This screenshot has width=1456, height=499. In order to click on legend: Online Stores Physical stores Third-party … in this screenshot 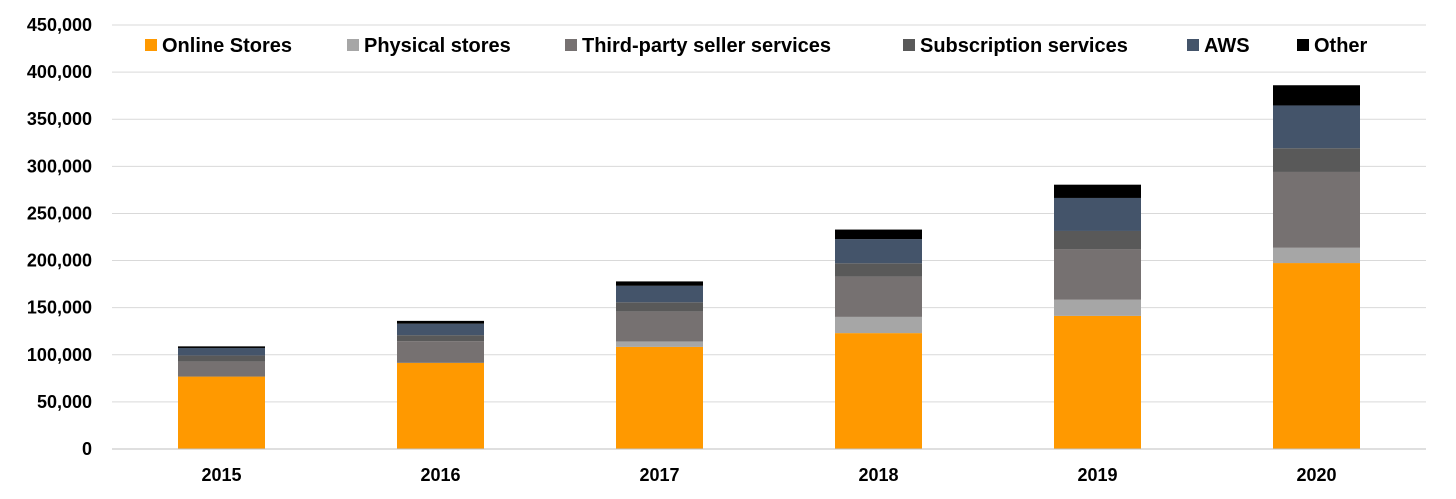, I will do `click(756, 46)`.